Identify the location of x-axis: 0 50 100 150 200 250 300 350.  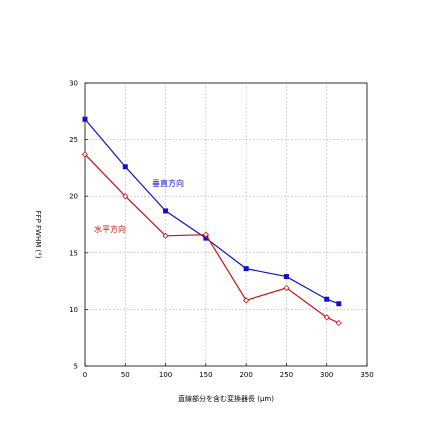
(228, 371).